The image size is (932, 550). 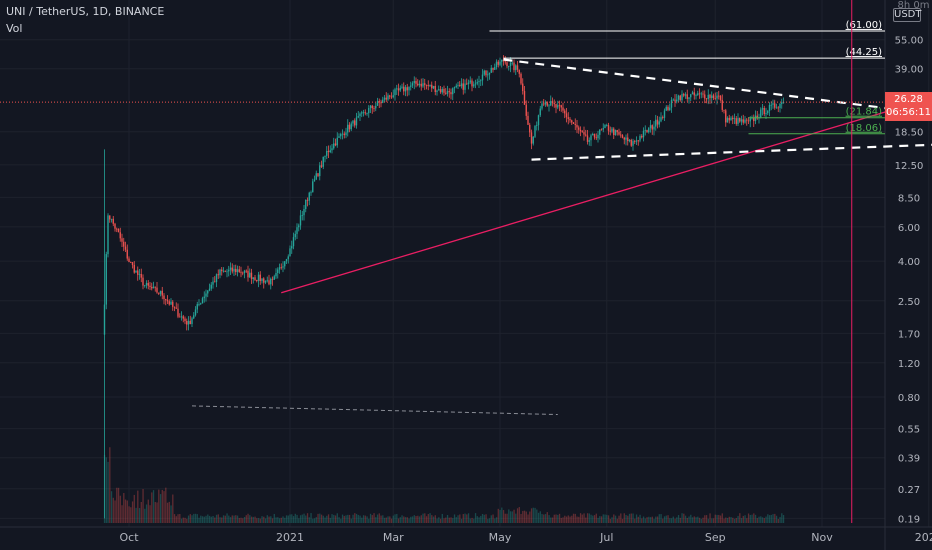 I want to click on current-price-badge: 26.28 06:56:11, so click(x=908, y=106).